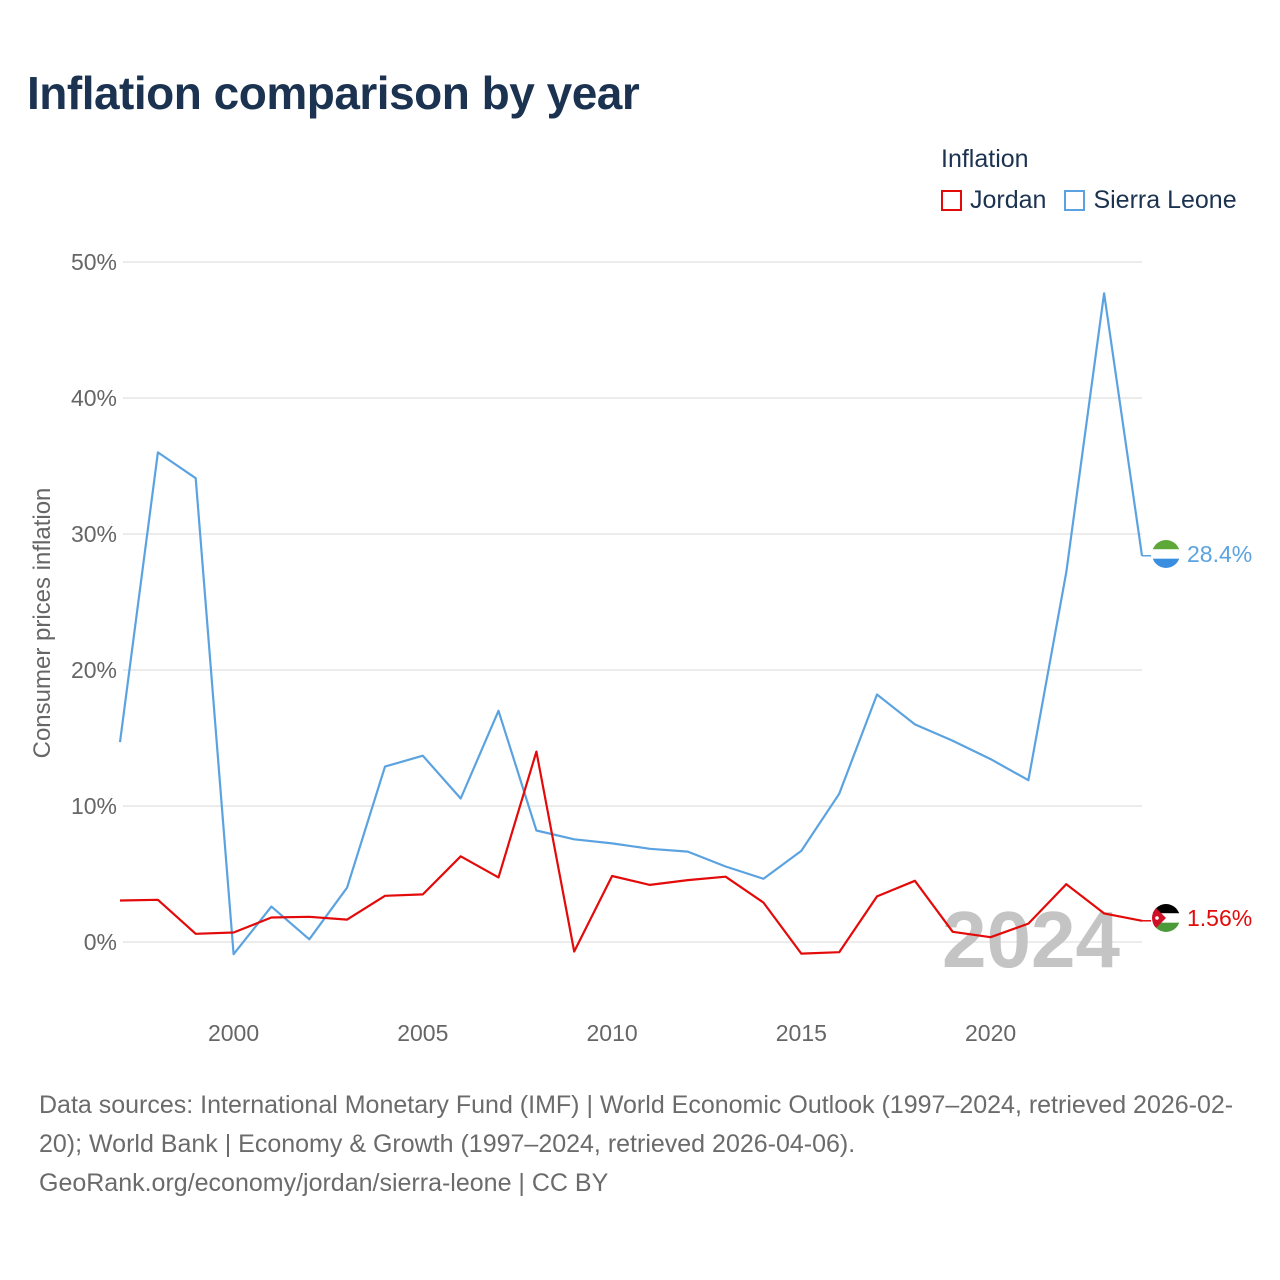 This screenshot has width=1280, height=1280. What do you see at coordinates (1166, 554) in the screenshot?
I see `flag-sierra-leone-icon` at bounding box center [1166, 554].